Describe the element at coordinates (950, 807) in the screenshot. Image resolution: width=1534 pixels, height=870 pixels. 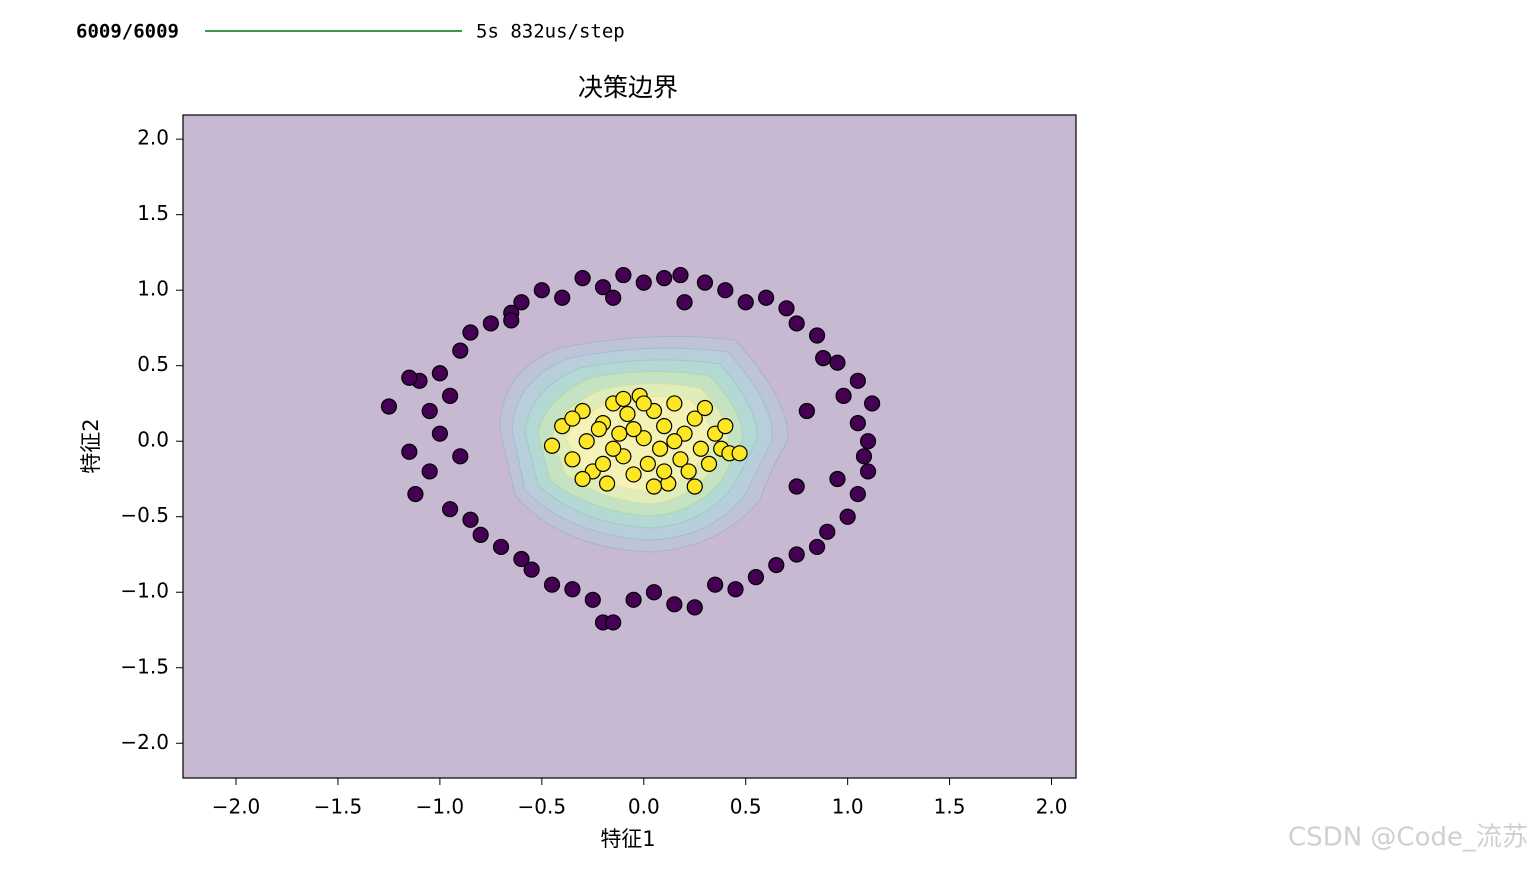
I see `x-tick-label: 1.5` at that location.